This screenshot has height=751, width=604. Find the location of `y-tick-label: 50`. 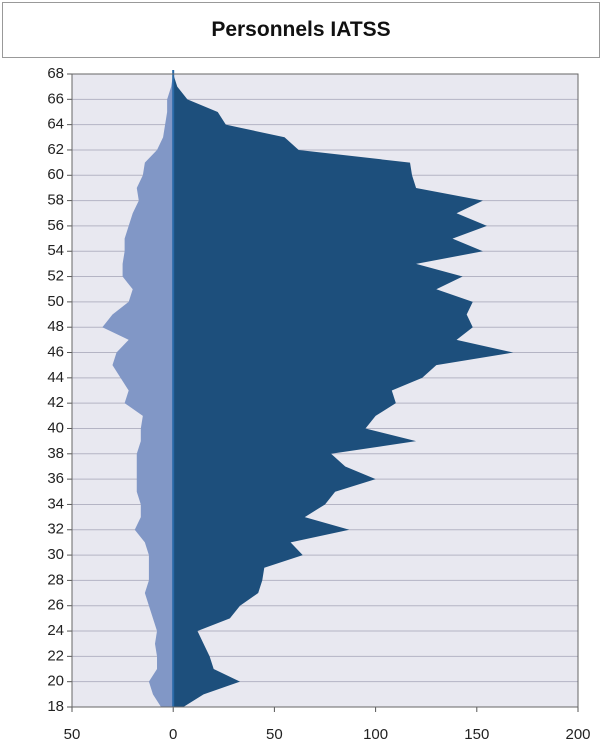

y-tick-label: 50 is located at coordinates (55, 301).